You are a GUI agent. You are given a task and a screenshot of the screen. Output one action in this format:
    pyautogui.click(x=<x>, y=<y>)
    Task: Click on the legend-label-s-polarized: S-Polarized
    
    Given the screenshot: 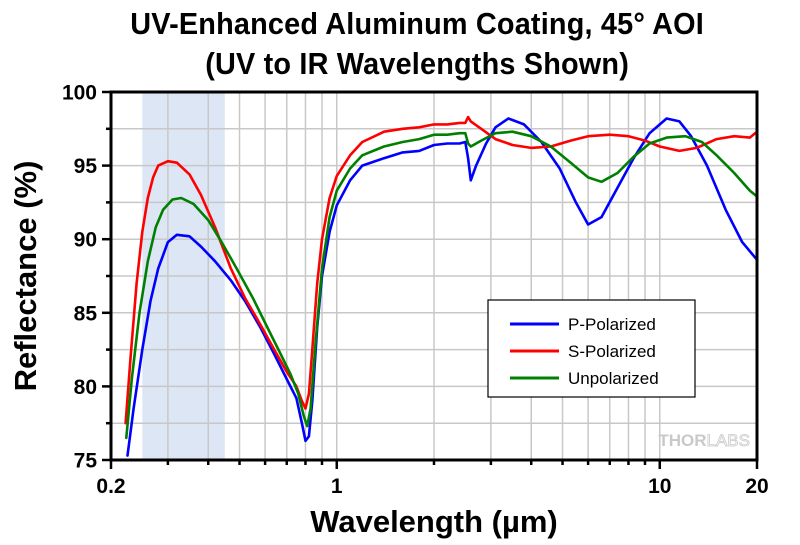 What is the action you would take?
    pyautogui.click(x=612, y=351)
    